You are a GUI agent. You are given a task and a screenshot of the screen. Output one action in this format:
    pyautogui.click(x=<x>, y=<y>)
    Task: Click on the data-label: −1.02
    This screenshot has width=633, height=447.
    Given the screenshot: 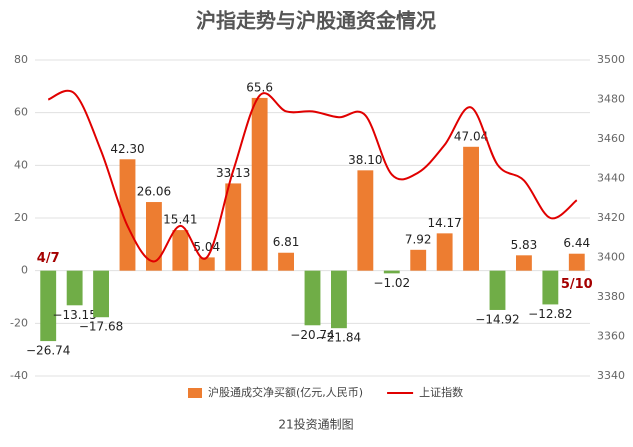 What is the action you would take?
    pyautogui.click(x=391, y=283)
    